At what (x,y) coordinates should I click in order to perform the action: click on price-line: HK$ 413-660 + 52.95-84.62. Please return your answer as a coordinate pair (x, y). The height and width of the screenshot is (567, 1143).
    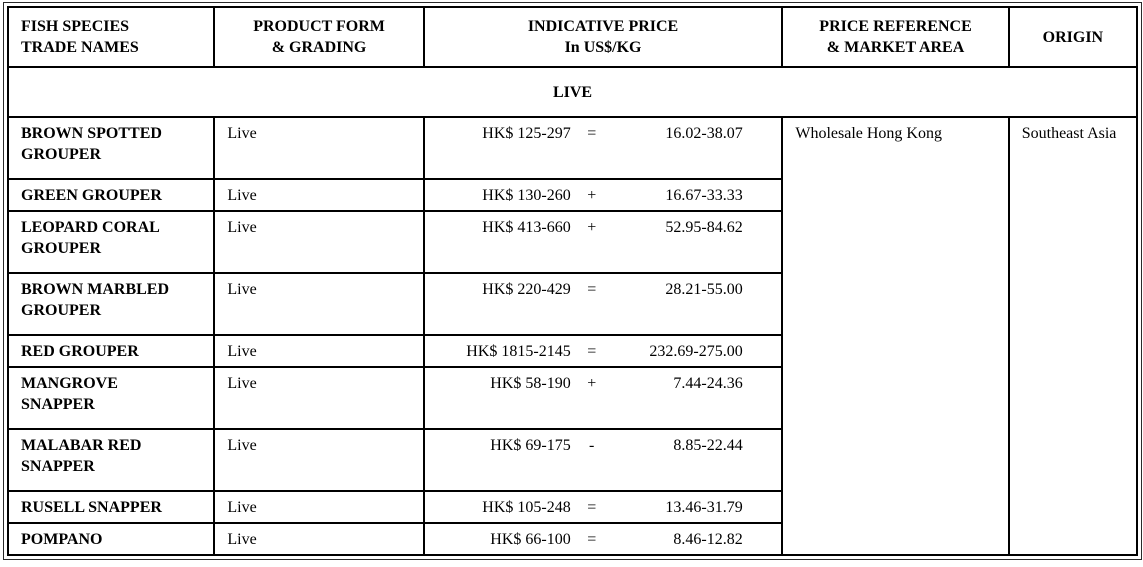
    Looking at the image, I should click on (603, 227).